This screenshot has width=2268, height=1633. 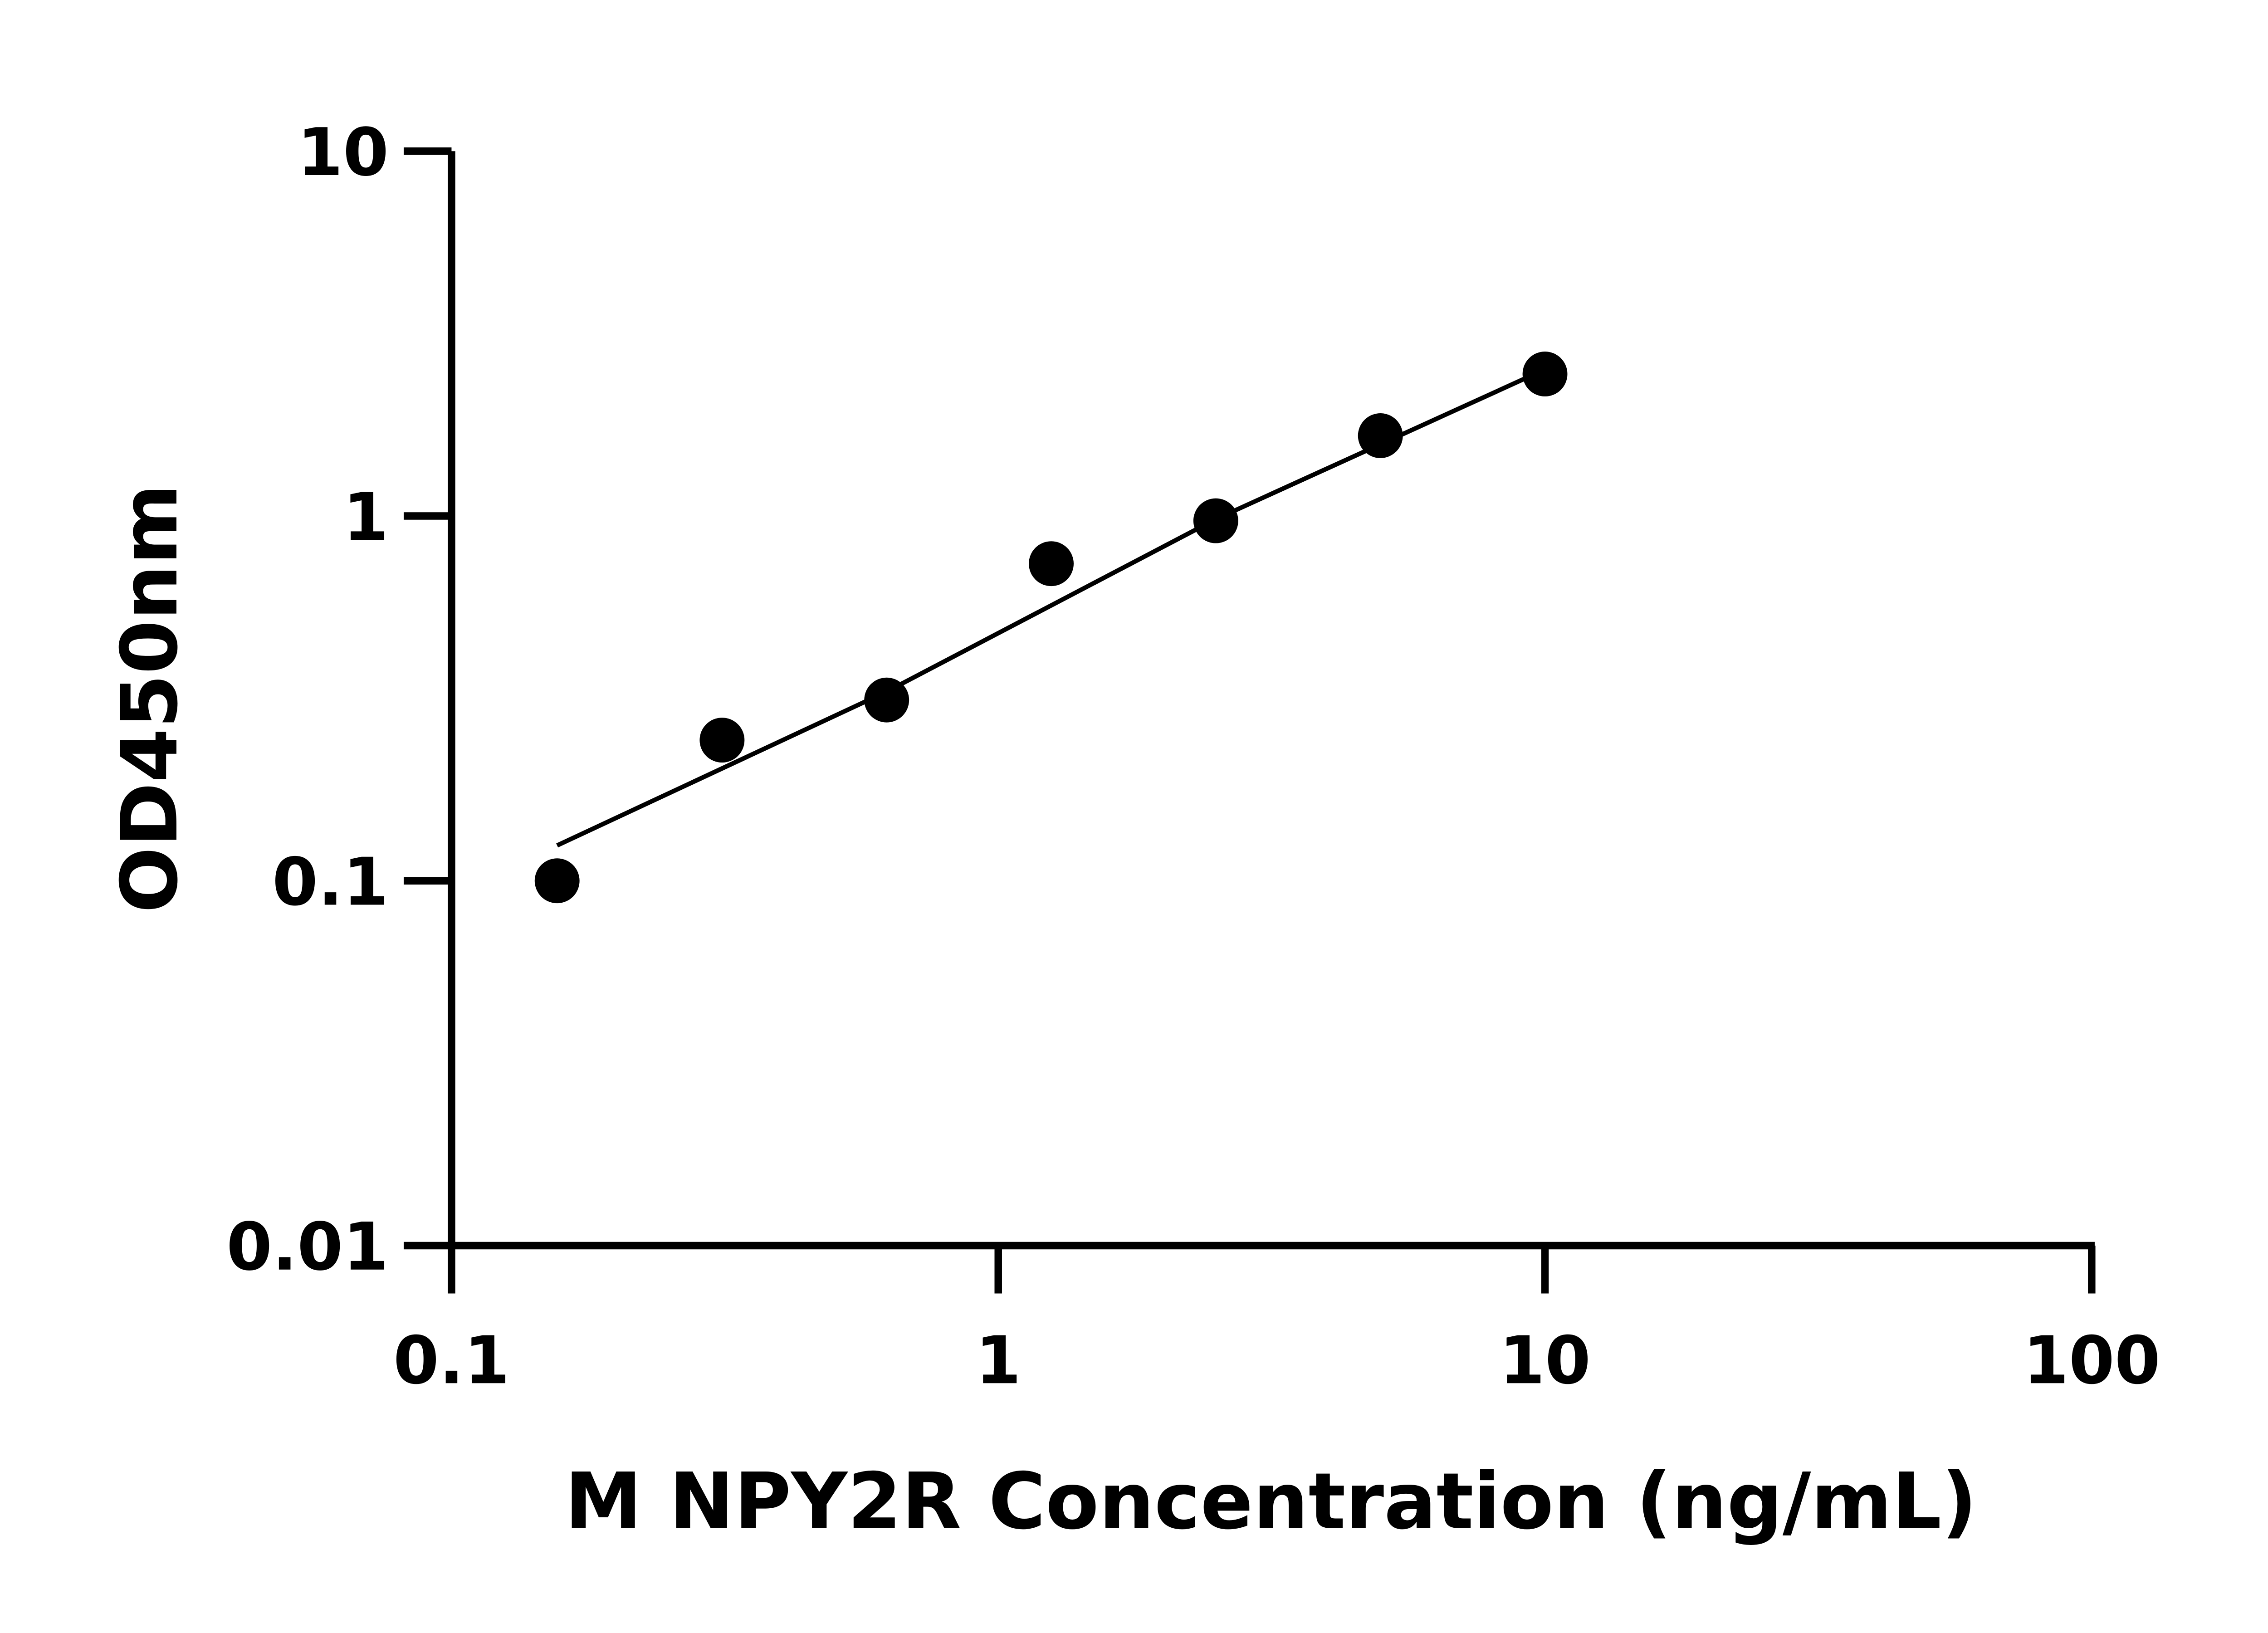 What do you see at coordinates (1545, 1360) in the screenshot?
I see `x-tick-label: 10` at bounding box center [1545, 1360].